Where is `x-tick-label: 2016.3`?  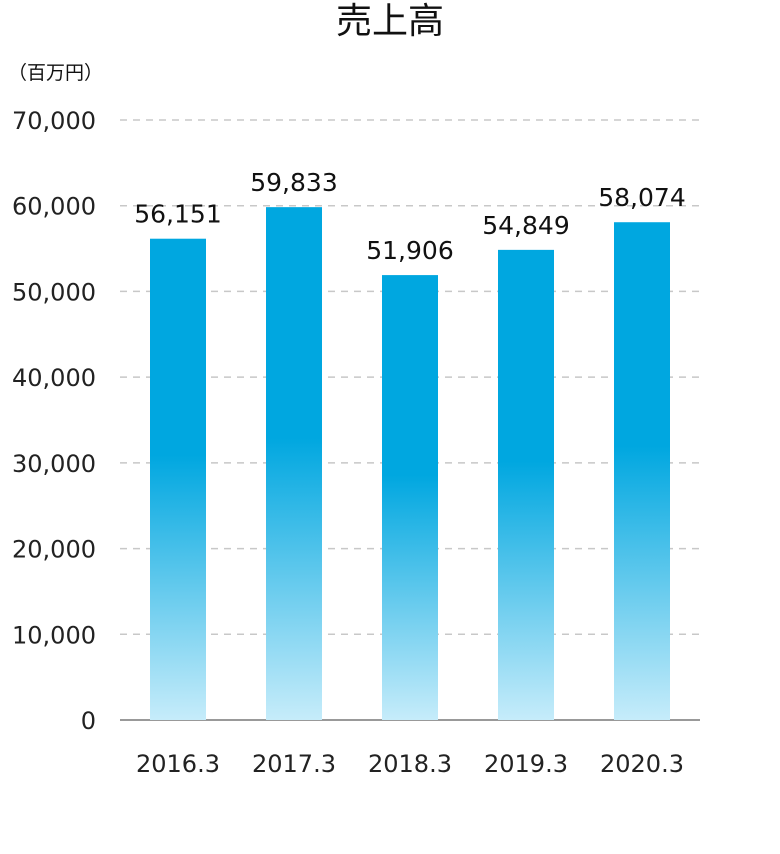 x-tick-label: 2016.3 is located at coordinates (178, 764).